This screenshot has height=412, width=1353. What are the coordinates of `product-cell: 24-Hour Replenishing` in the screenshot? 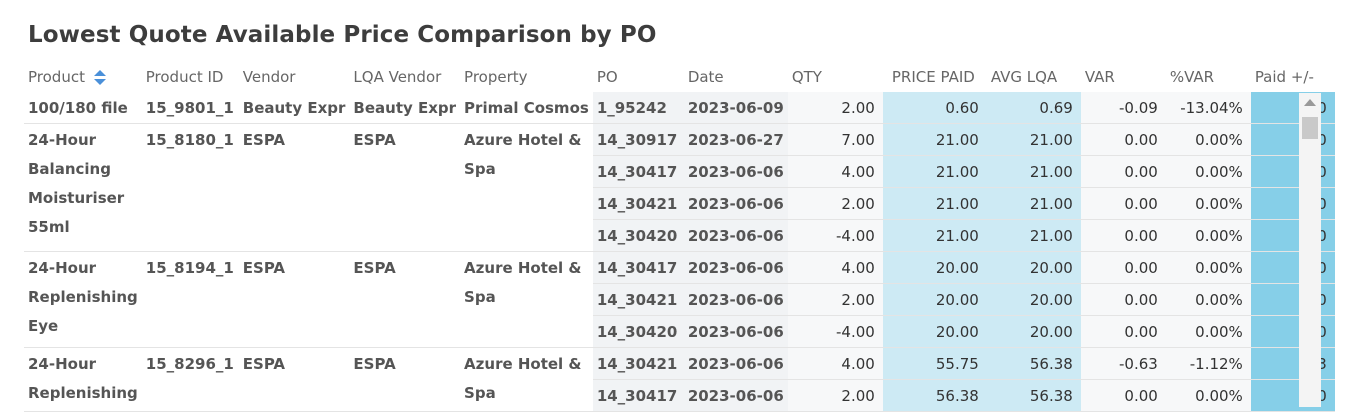 It's located at (83, 380).